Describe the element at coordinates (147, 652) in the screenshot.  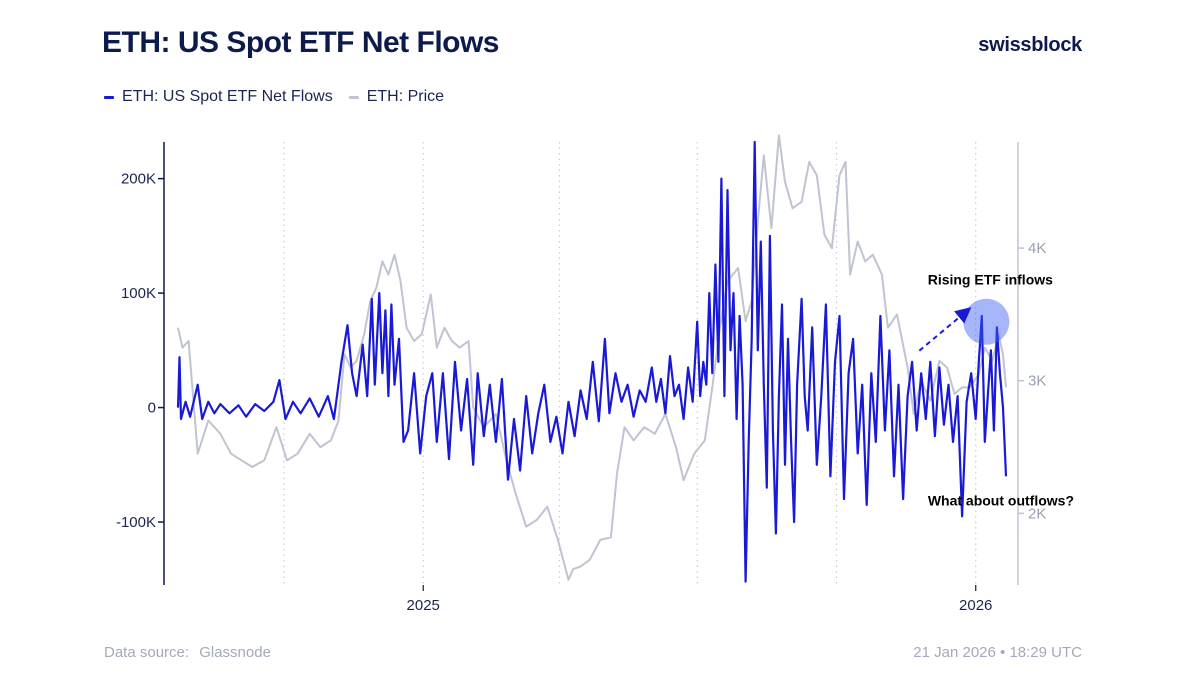
I see `data-source-label: Data source:` at that location.